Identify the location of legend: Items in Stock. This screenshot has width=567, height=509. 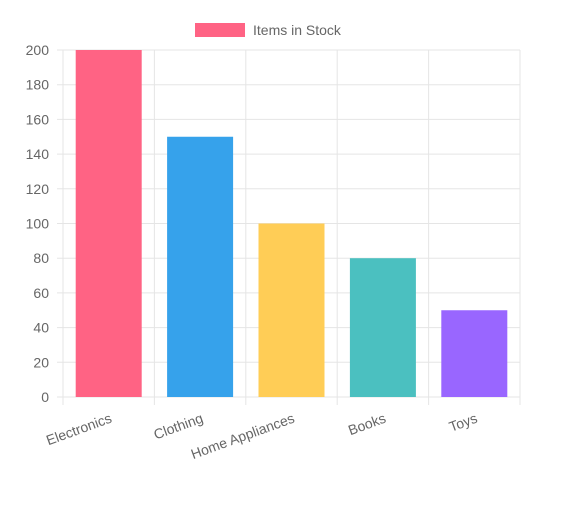
(268, 30).